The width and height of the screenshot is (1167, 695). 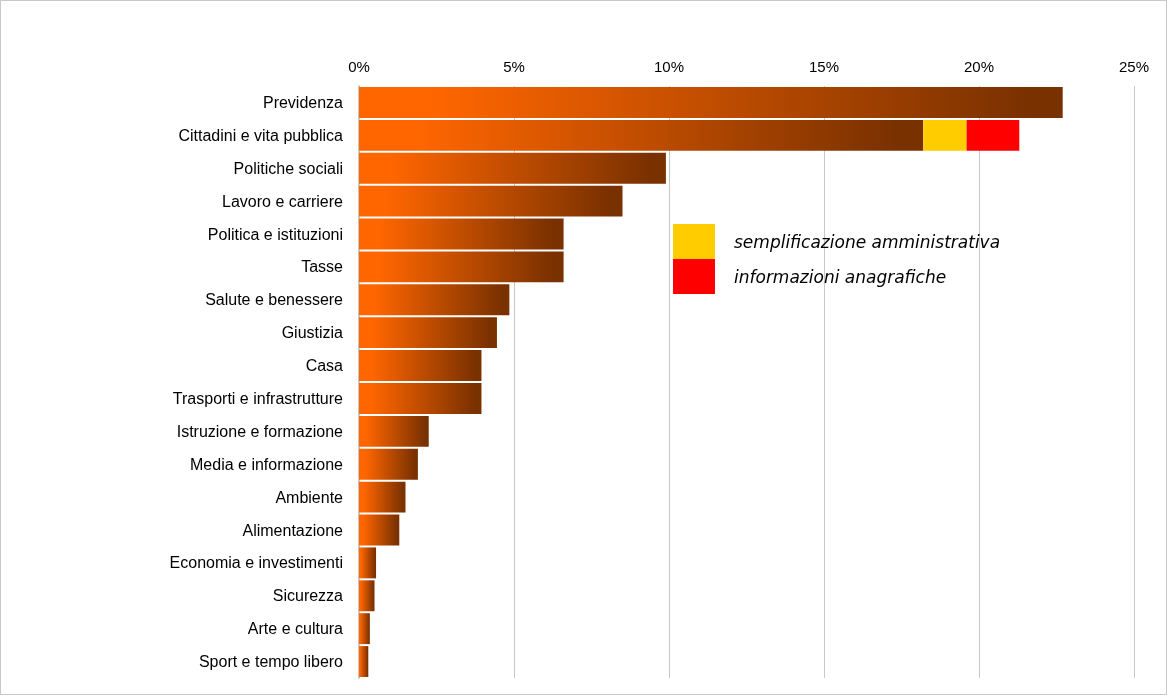 I want to click on y-tick-label: Arte e cultura, so click(x=295, y=629).